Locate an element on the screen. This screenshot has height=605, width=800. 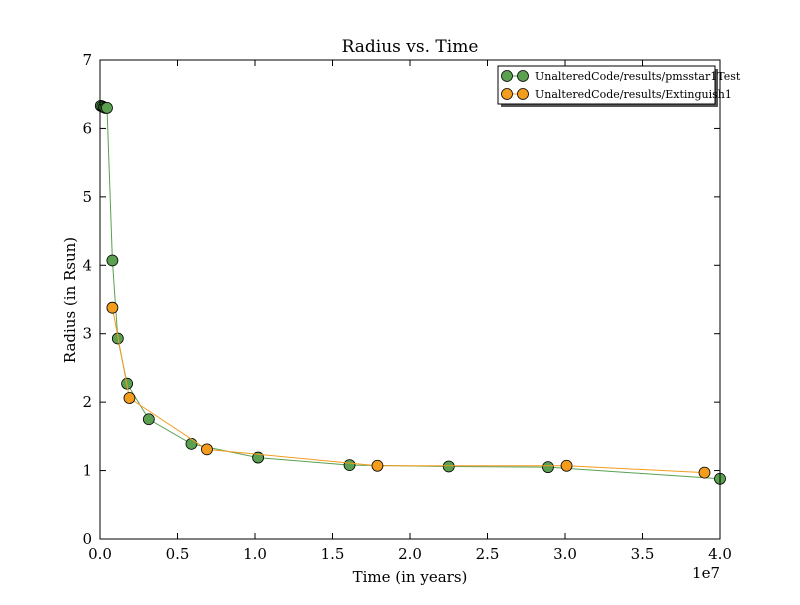
x-tick-label: 2.0 is located at coordinates (410, 554).